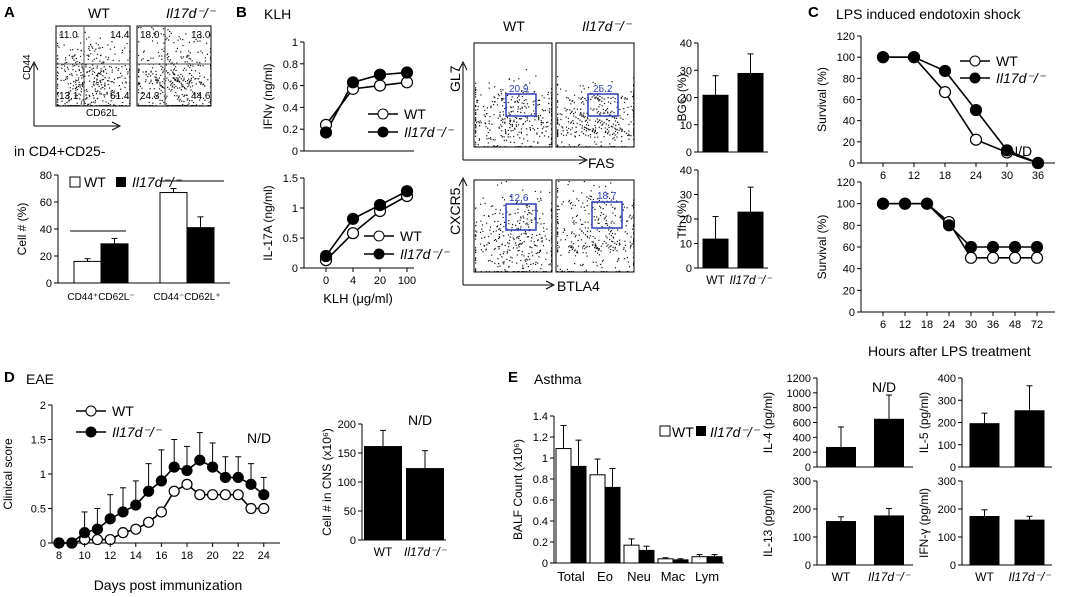 This screenshot has height=597, width=1084. I want to click on y-tick-label: 100, so click(802, 538).